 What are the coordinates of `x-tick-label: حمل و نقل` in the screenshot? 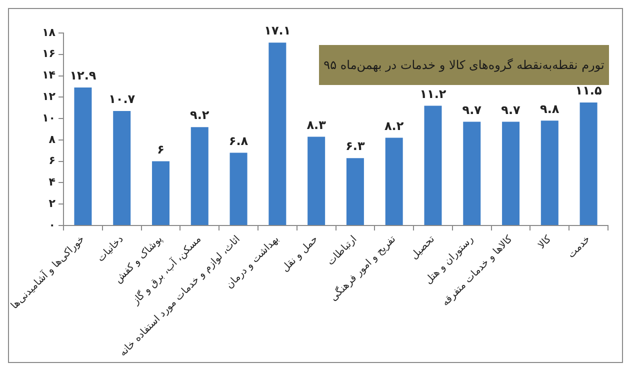 It's located at (300, 254).